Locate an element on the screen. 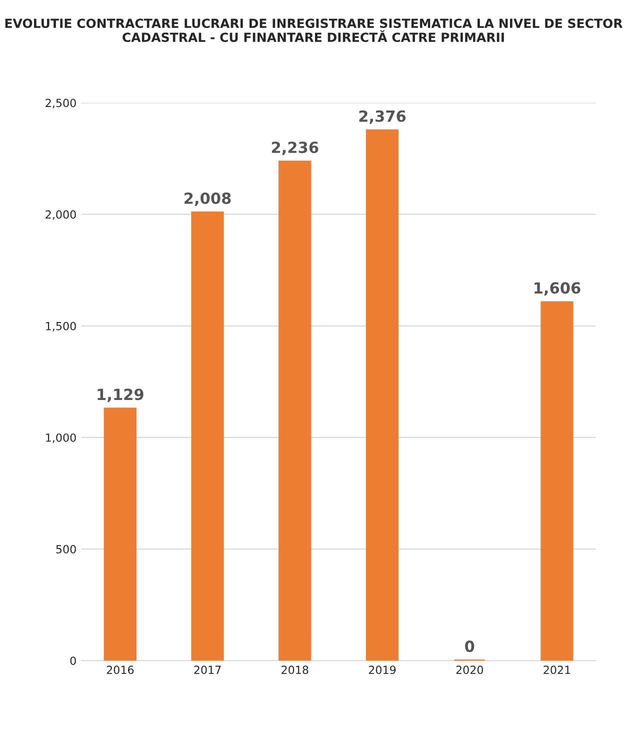 The height and width of the screenshot is (734, 627). chart-title: EVOLUTIE CONTRACTARE LUCRARI DE INREGISTRARE SISTEMATICA LA NIVEL DE SECTOR CADASTRAL - CU FINANTARE DIRECTĂ CATRE PRIMARII is located at coordinates (314, 30).